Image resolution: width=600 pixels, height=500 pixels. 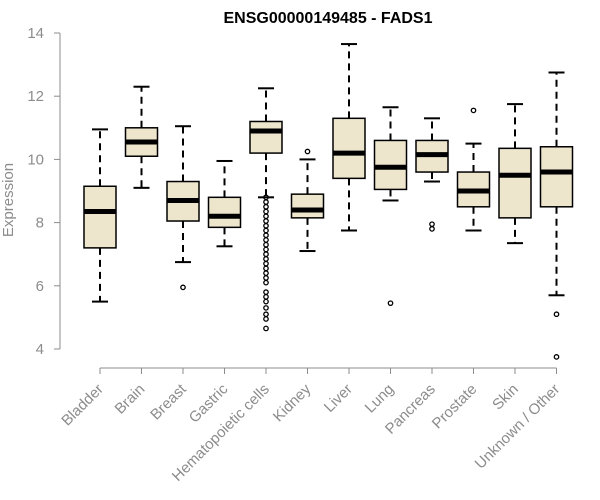 I want to click on chart-title: ENSG00000149485 - FADS1, so click(x=327, y=18).